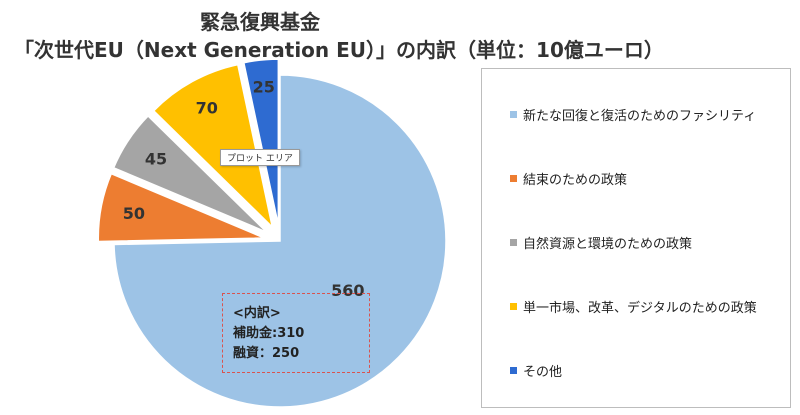 This screenshot has height=415, width=800. What do you see at coordinates (269, 333) in the screenshot?
I see `annotation-subsidy: 補助金:310` at bounding box center [269, 333].